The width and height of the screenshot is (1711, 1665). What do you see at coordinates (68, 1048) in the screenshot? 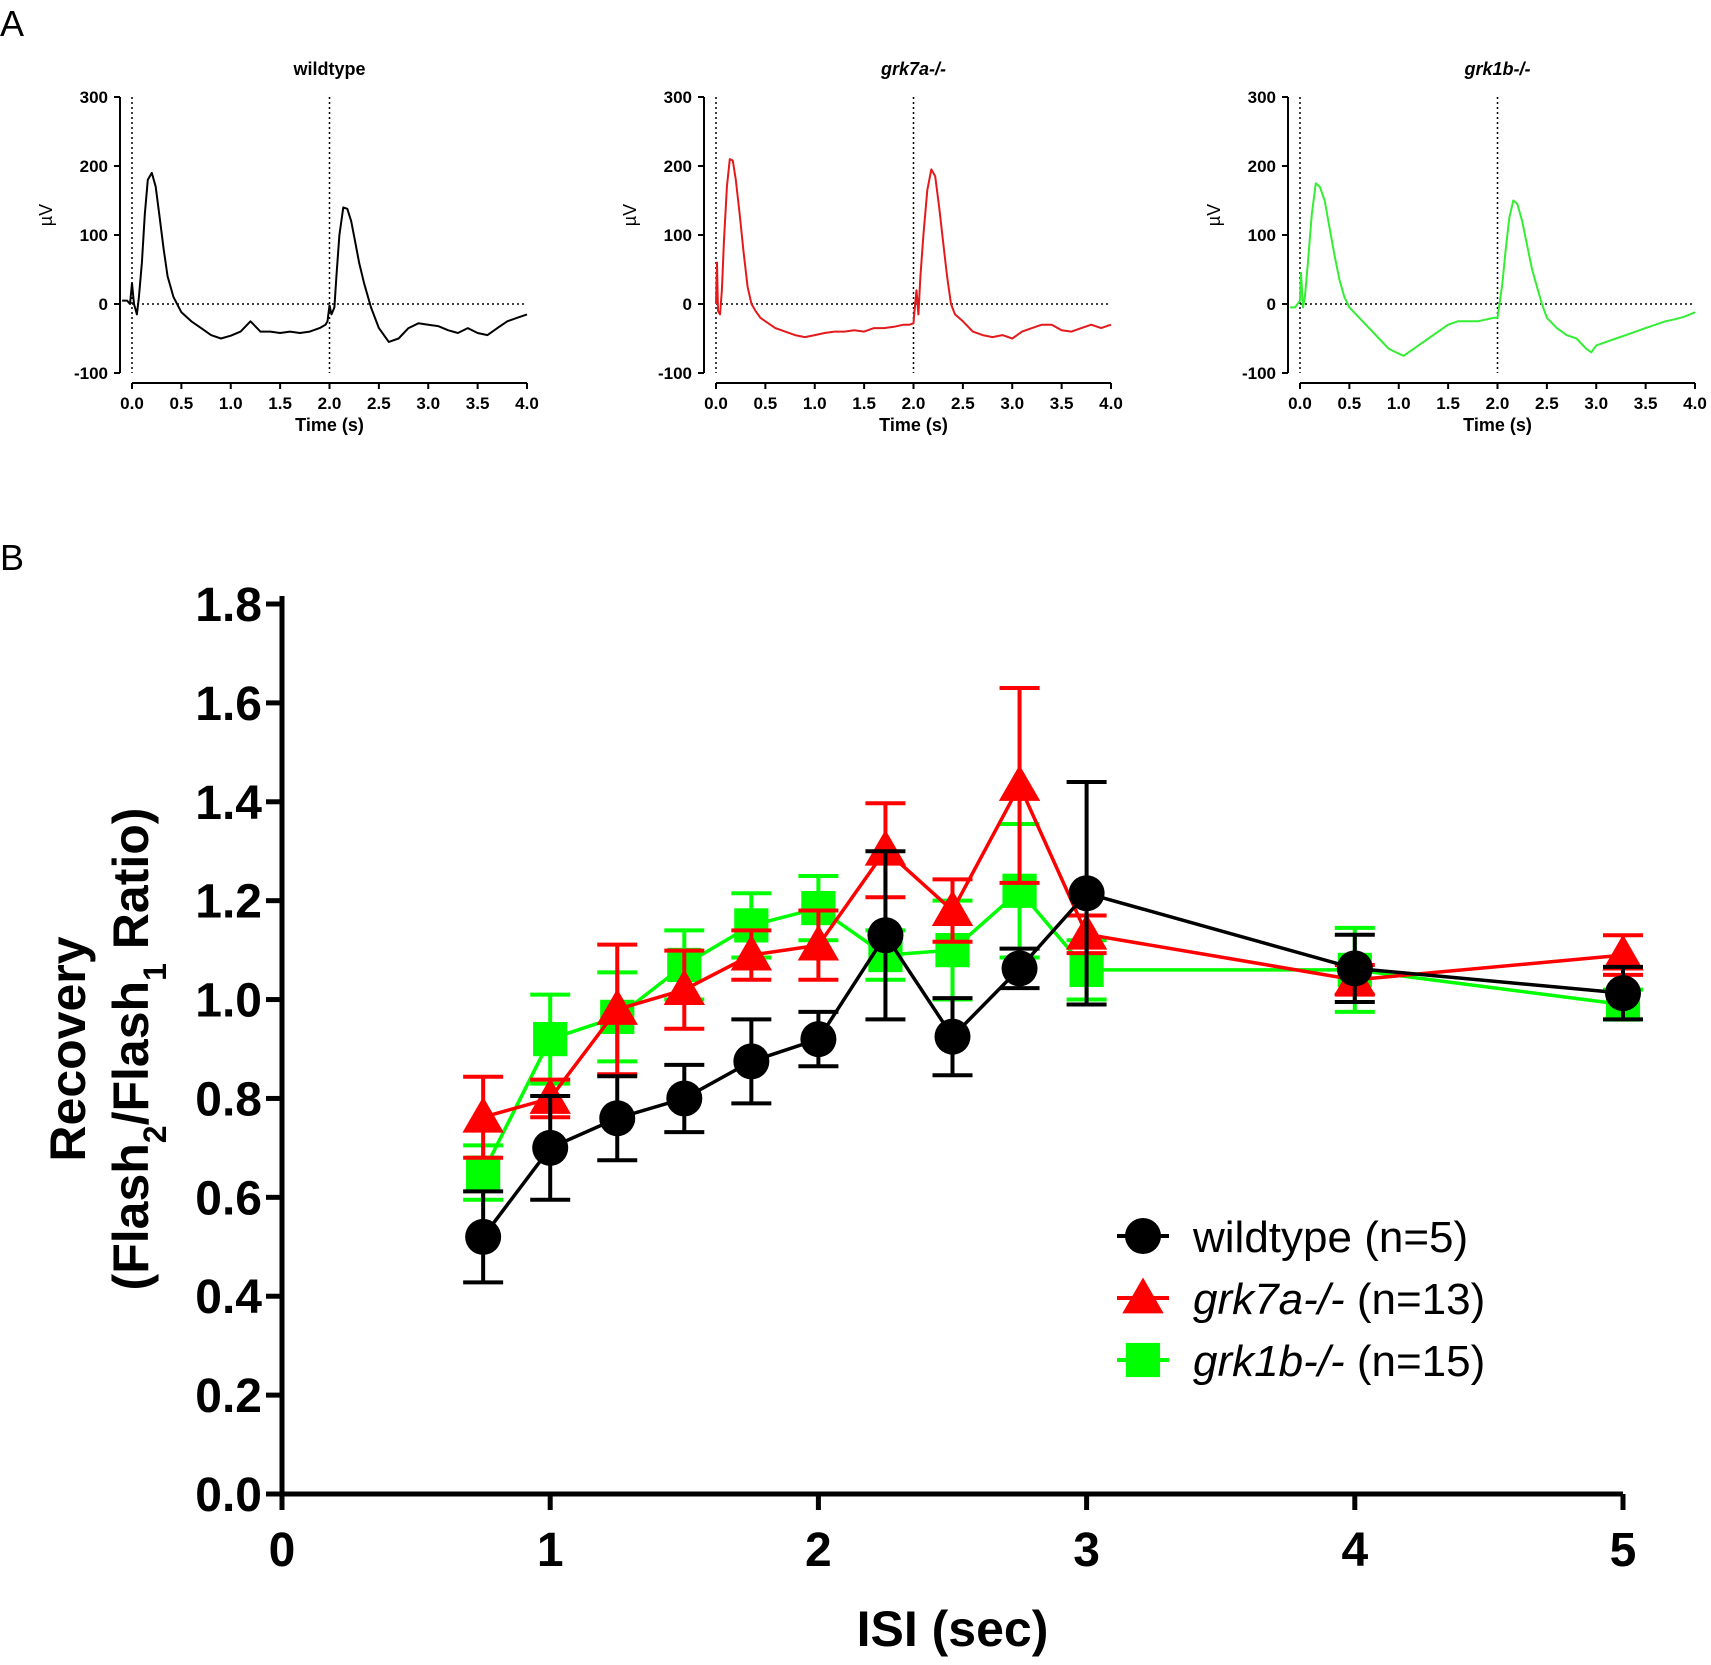
I see `y-axis-label-line1: Recovery` at bounding box center [68, 1048].